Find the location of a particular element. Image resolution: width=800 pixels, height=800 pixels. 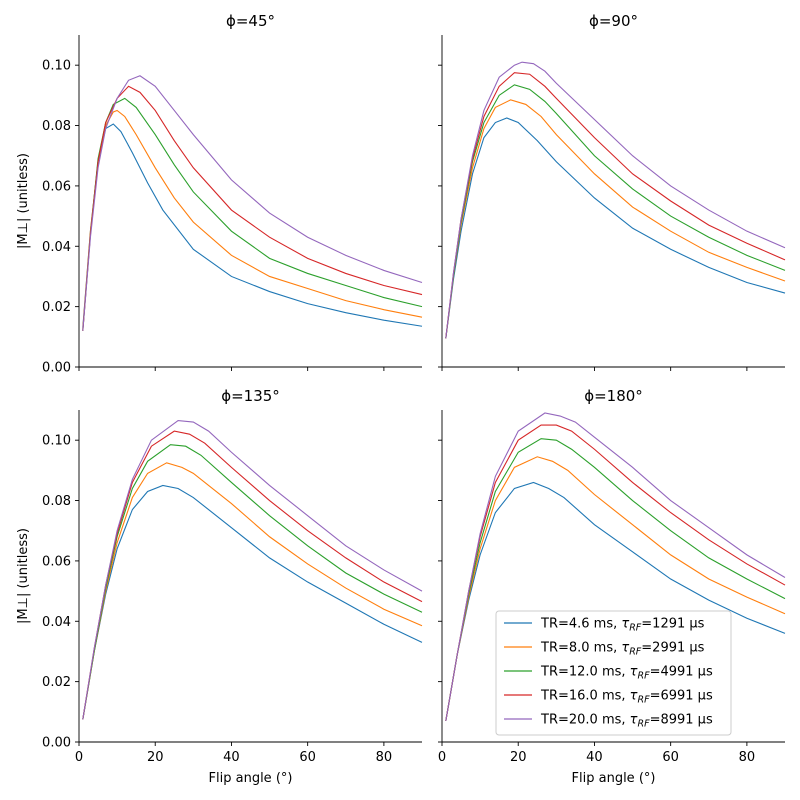

panel-title: ϕ=135° is located at coordinates (250, 396).